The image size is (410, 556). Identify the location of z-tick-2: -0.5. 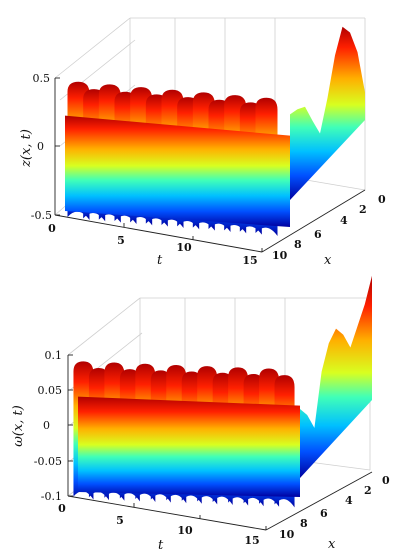
(41, 215).